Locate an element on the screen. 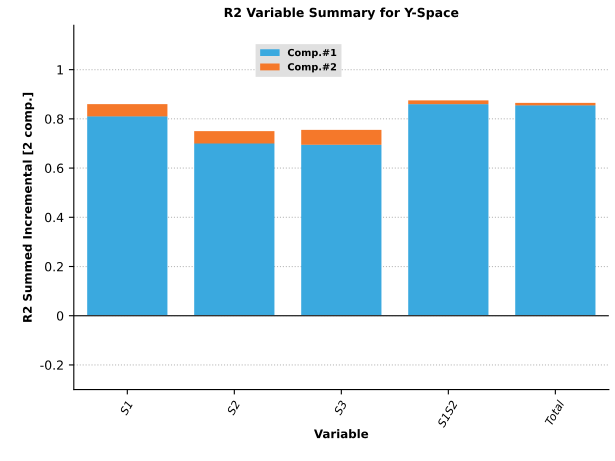  y-tick-label: 0.6 is located at coordinates (54, 169).